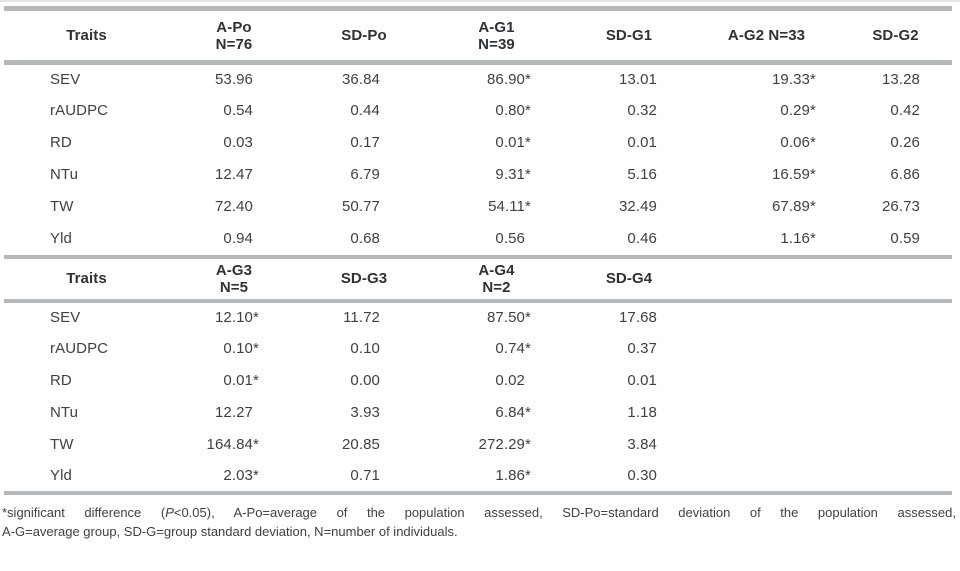  Describe the element at coordinates (238, 142) in the screenshot. I see `value-cell: 0.03` at that location.